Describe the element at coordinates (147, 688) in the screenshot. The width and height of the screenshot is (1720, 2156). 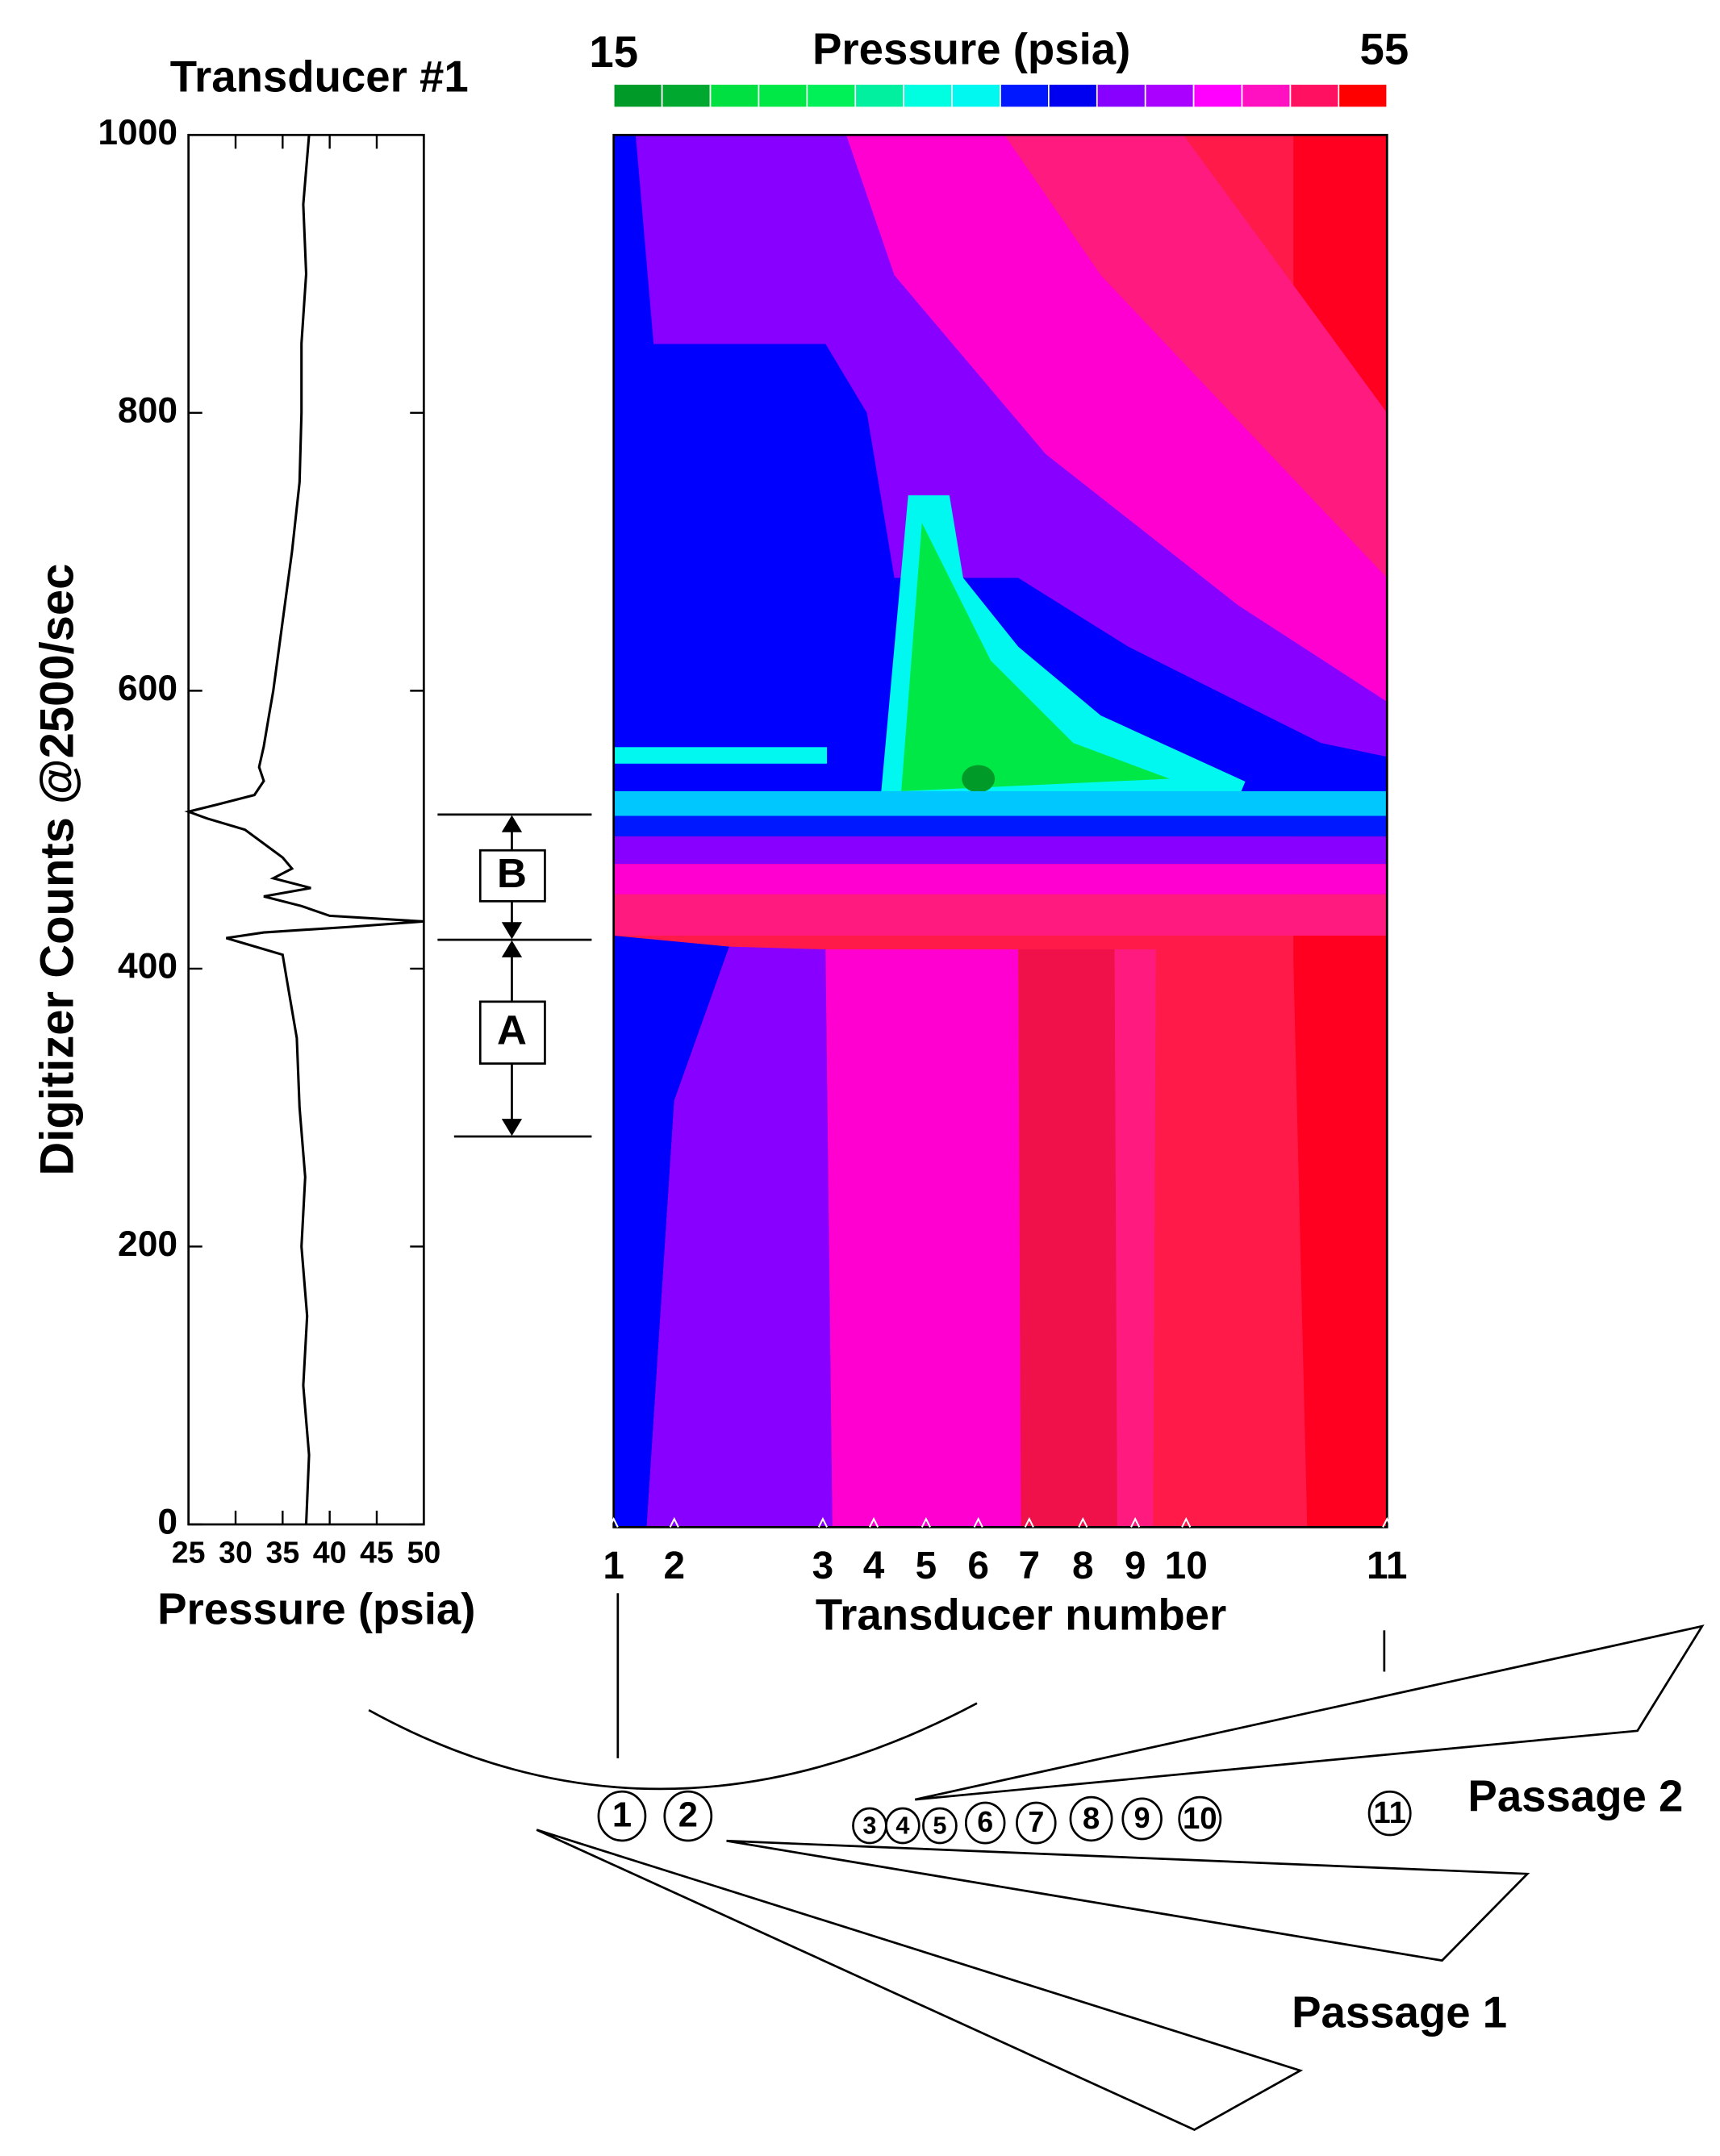
I see `y-tick-label: 600` at that location.